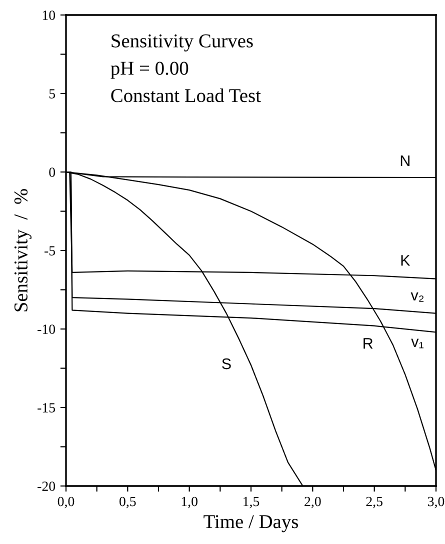 This screenshot has height=544, width=445. I want to click on x-tick-label: 1,5, so click(252, 502).